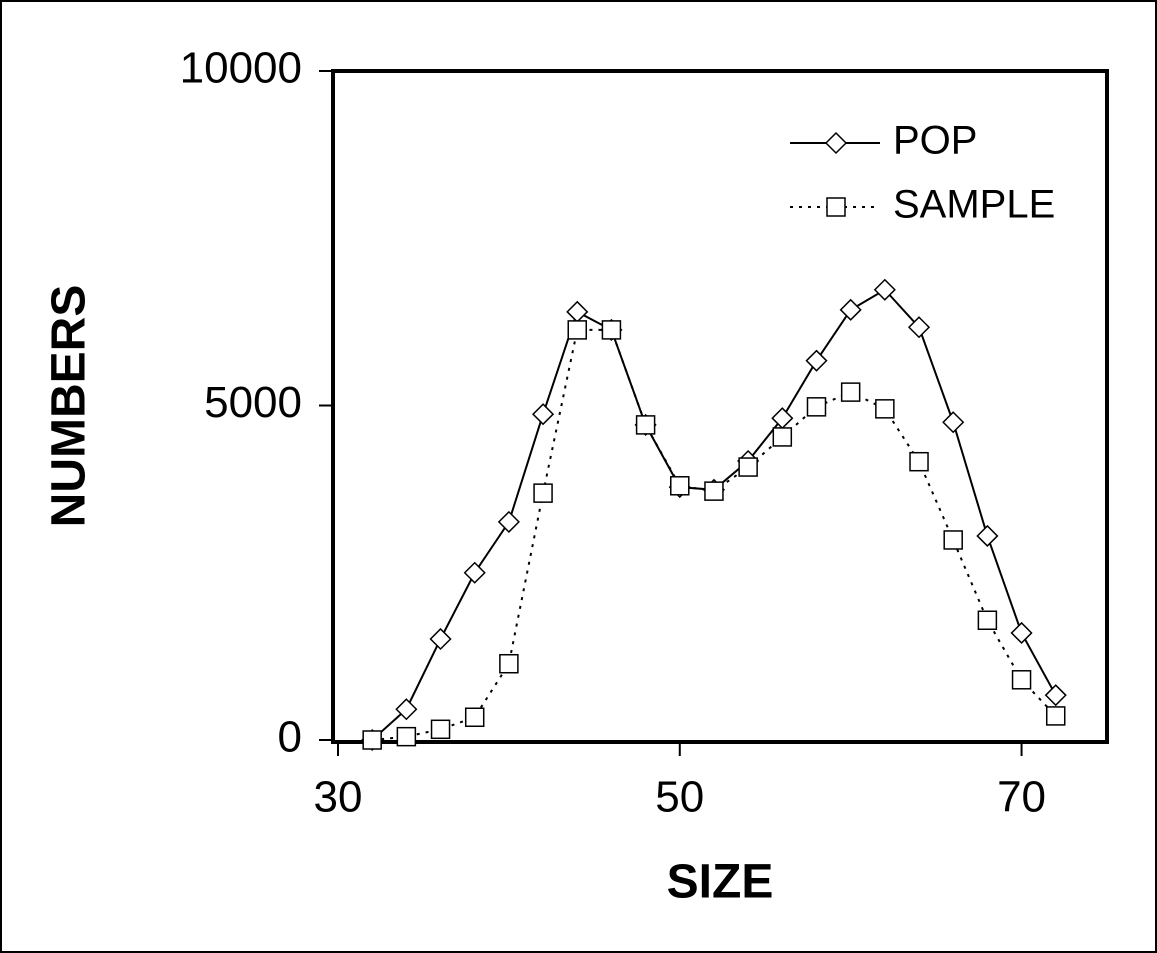  I want to click on x-tick-label: 50, so click(679, 797).